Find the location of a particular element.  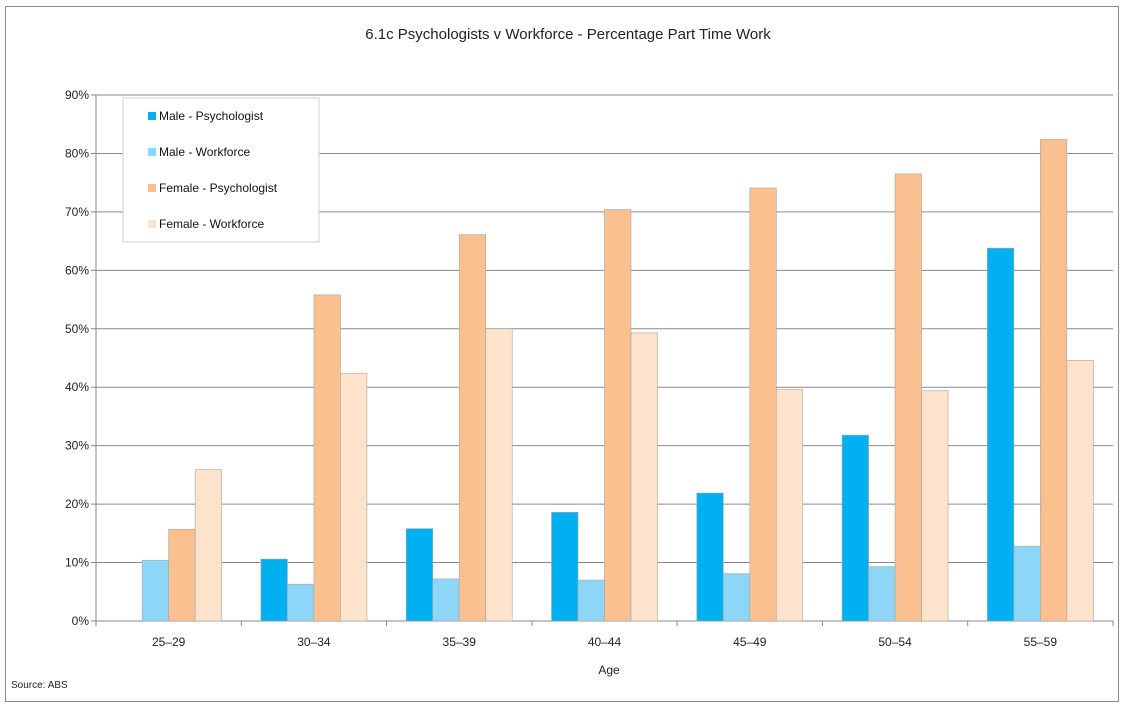

legend-label: Male - Psychologist is located at coordinates (211, 116).